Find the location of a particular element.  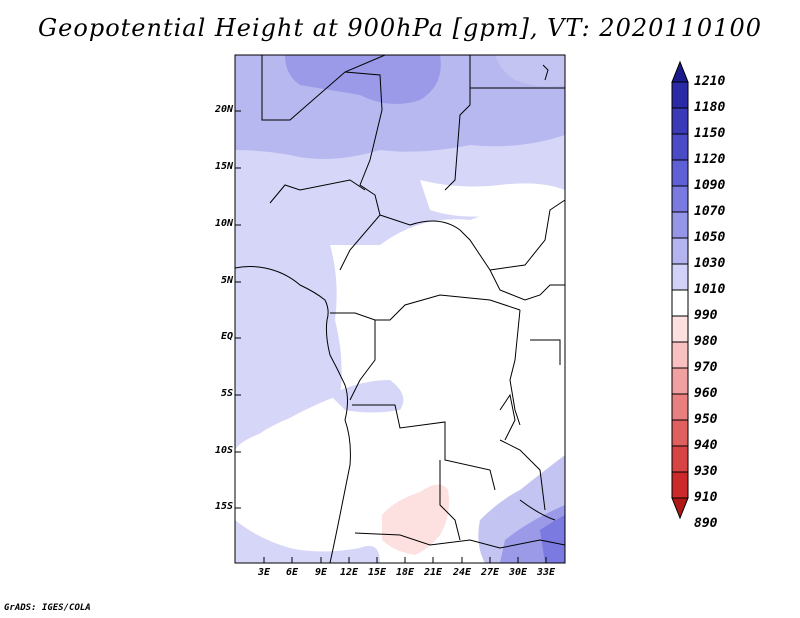

colorbar-label: 940 is located at coordinates (706, 445).